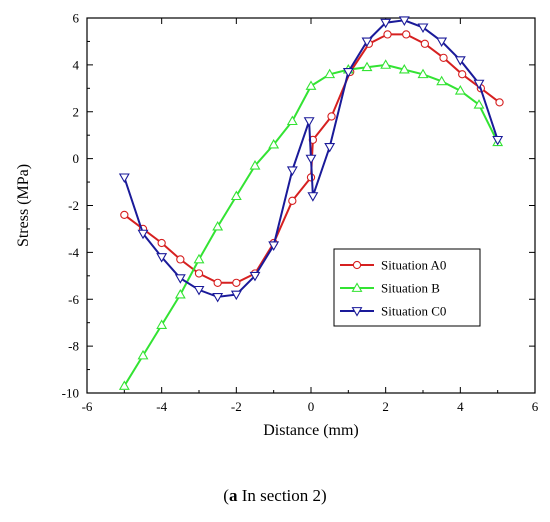 This screenshot has width=550, height=522. Describe the element at coordinates (23, 205) in the screenshot. I see `y-axis-label: Stress (MPa)` at that location.